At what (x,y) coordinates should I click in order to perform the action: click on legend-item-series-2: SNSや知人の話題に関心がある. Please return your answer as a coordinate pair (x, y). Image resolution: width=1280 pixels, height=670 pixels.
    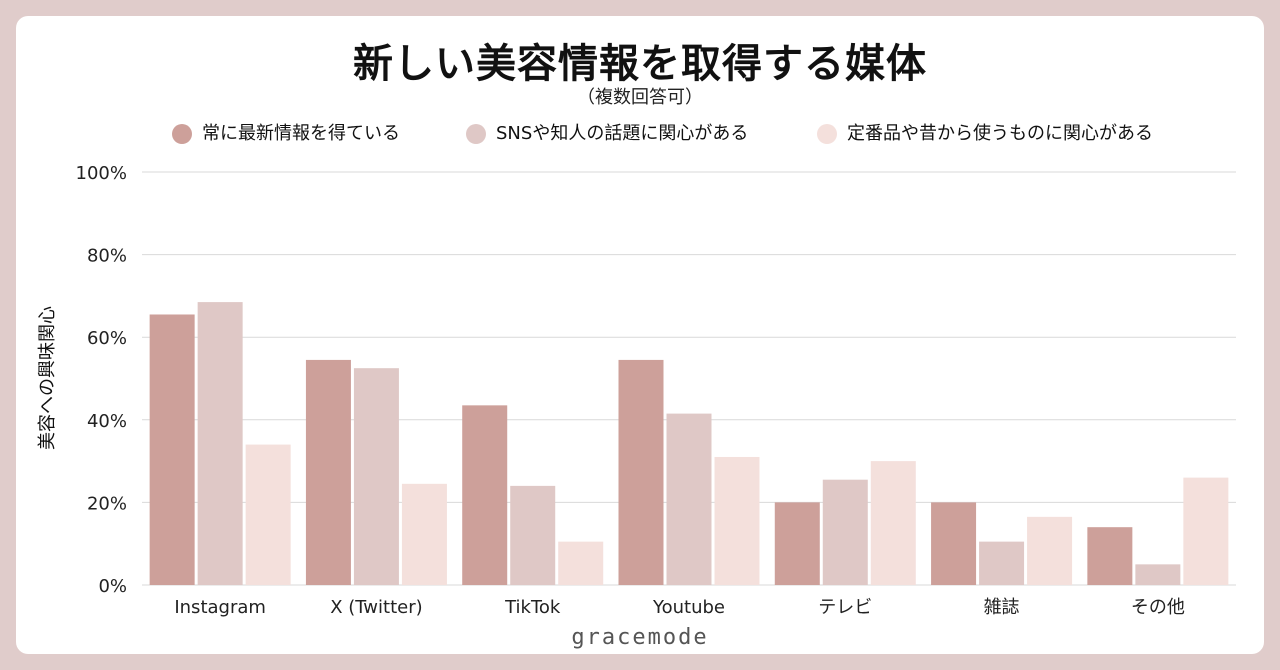
    Looking at the image, I should click on (607, 134).